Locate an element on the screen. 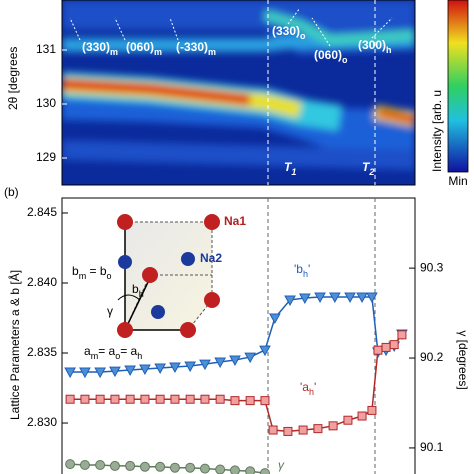 The image size is (474, 474). inset-label: bh is located at coordinates (138, 290).